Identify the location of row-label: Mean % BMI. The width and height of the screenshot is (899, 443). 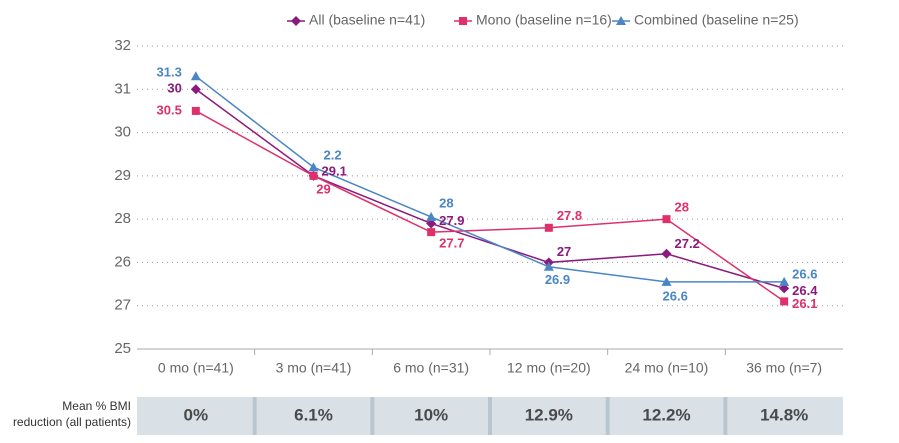
(96, 406).